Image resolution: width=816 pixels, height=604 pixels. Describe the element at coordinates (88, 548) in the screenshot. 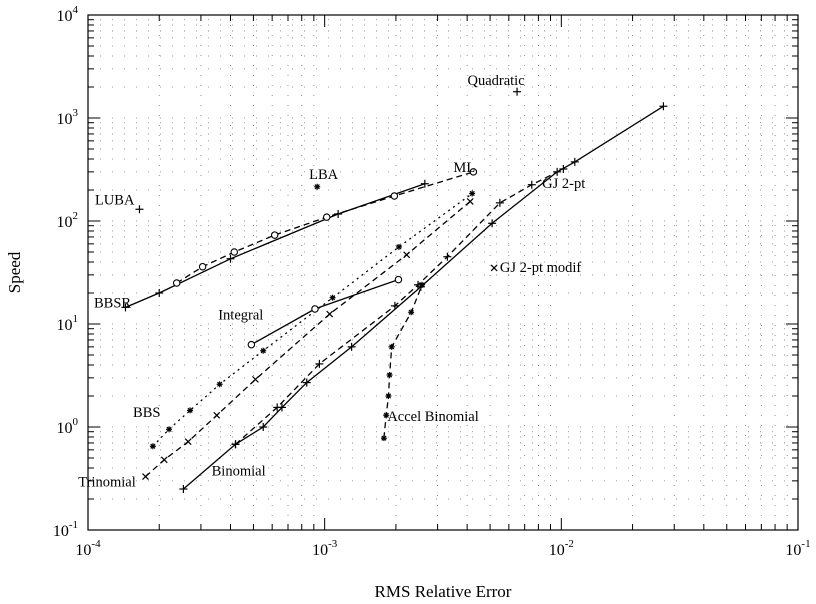

I see `x-tick-label: 10⁻⁴` at that location.